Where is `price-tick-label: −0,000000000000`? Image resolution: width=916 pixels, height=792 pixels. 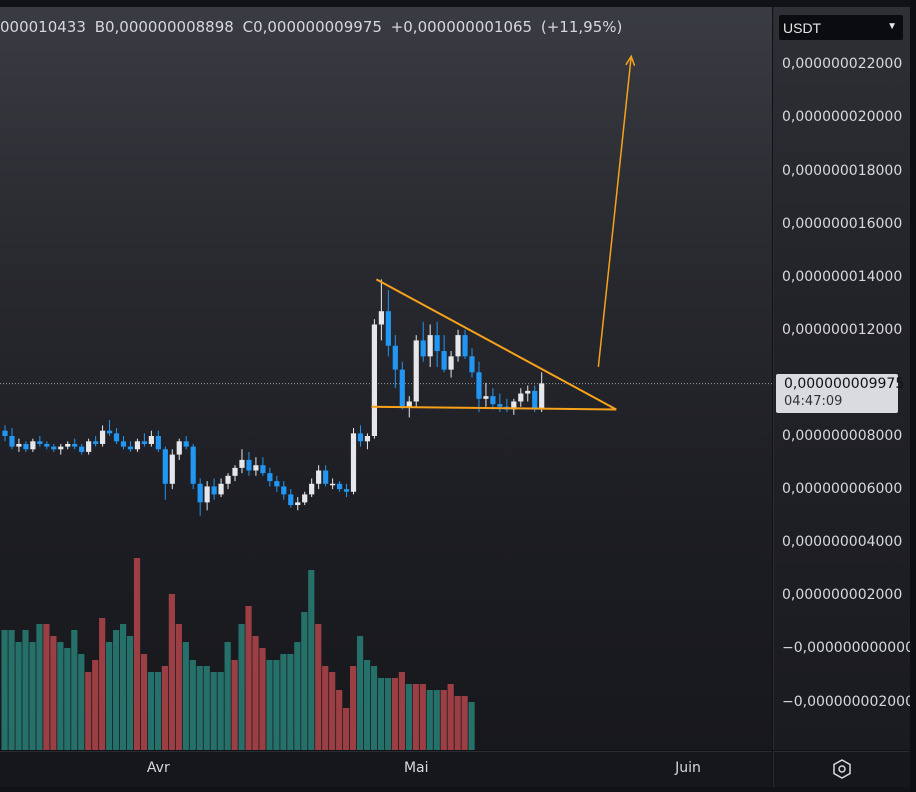 price-tick-label: −0,000000000000 is located at coordinates (848, 648).